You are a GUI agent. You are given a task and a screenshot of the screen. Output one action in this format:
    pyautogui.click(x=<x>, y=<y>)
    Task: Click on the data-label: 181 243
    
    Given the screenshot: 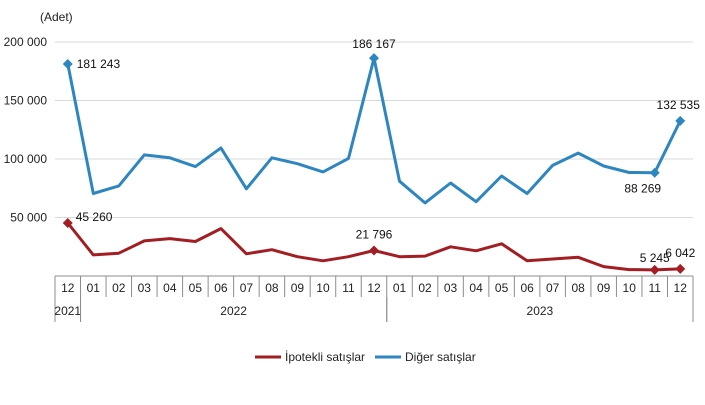 What is the action you would take?
    pyautogui.click(x=99, y=64)
    